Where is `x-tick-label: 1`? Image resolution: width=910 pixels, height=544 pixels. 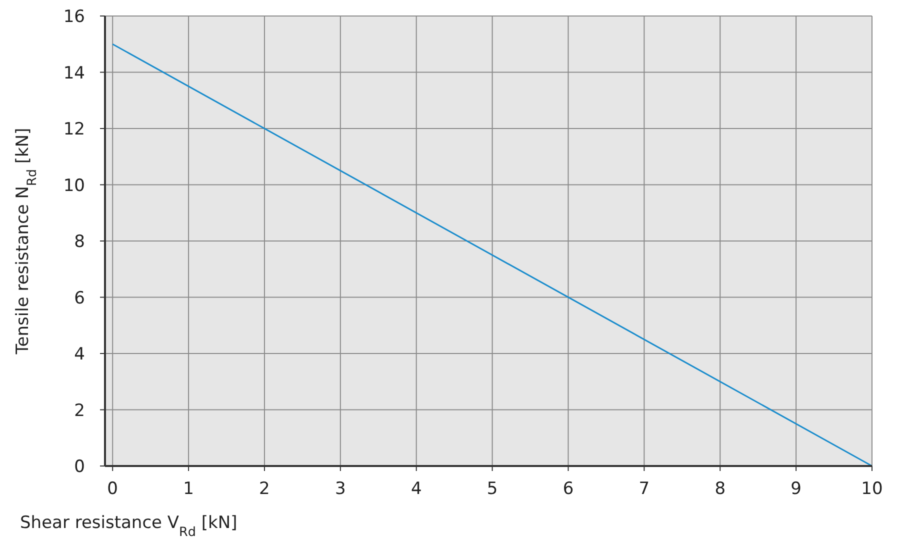 x-tick-label: 1 is located at coordinates (188, 489).